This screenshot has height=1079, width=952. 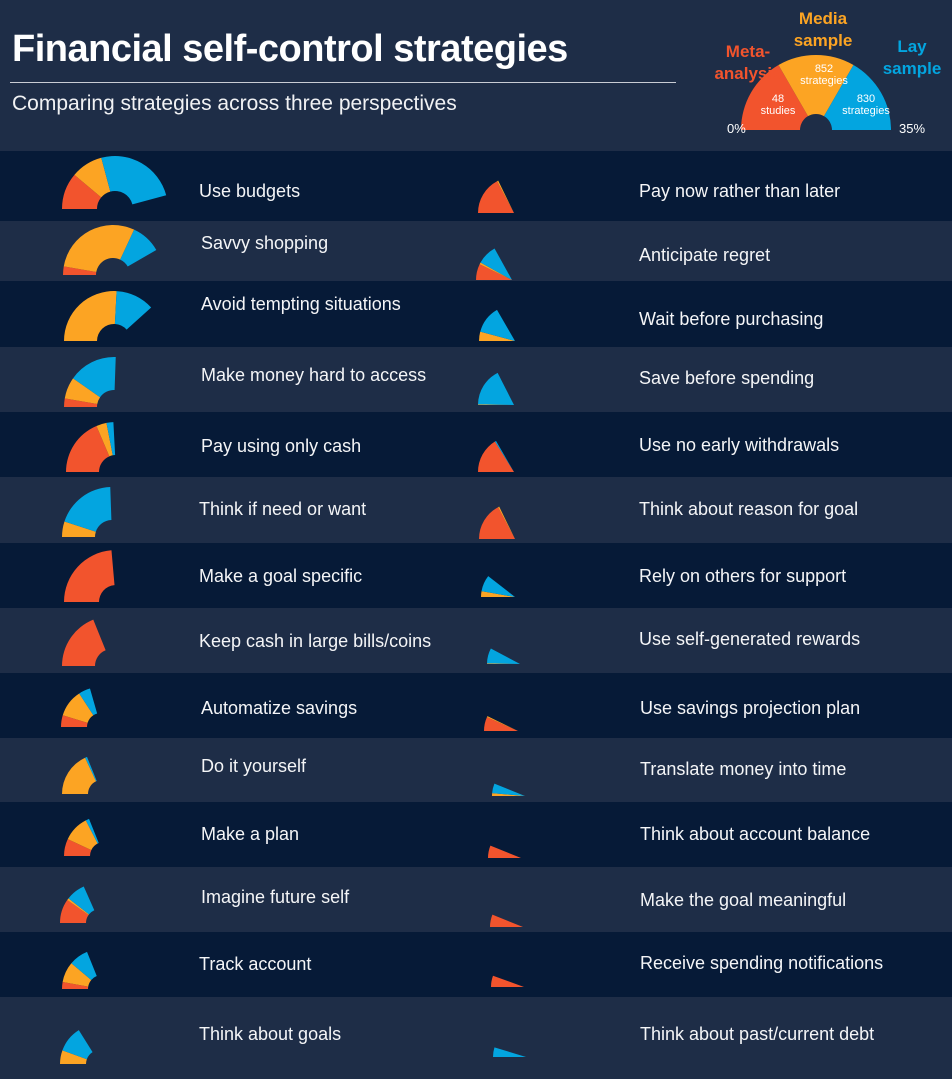 I want to click on title-divider, so click(x=343, y=82).